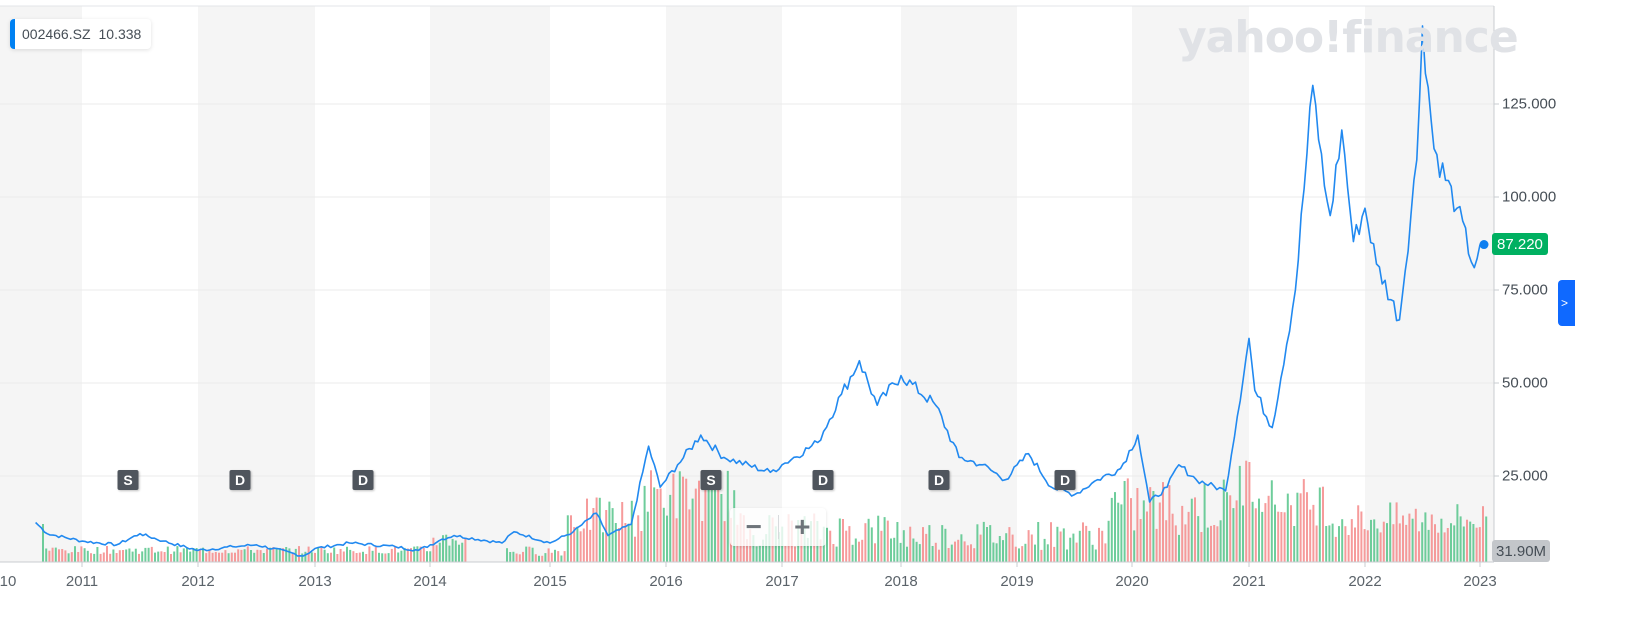 The width and height of the screenshot is (1647, 641). Describe the element at coordinates (315, 581) in the screenshot. I see `x-tick-label: 2013` at that location.